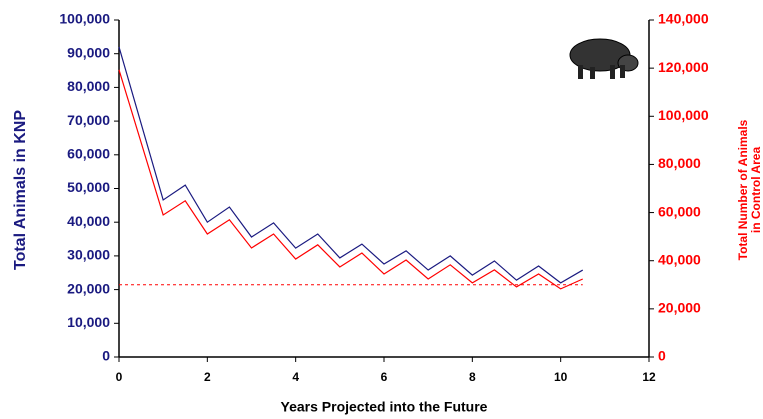 This screenshot has width=763, height=419. Describe the element at coordinates (20, 190) in the screenshot. I see `y-axis-title: Total Animals in KNP` at that location.